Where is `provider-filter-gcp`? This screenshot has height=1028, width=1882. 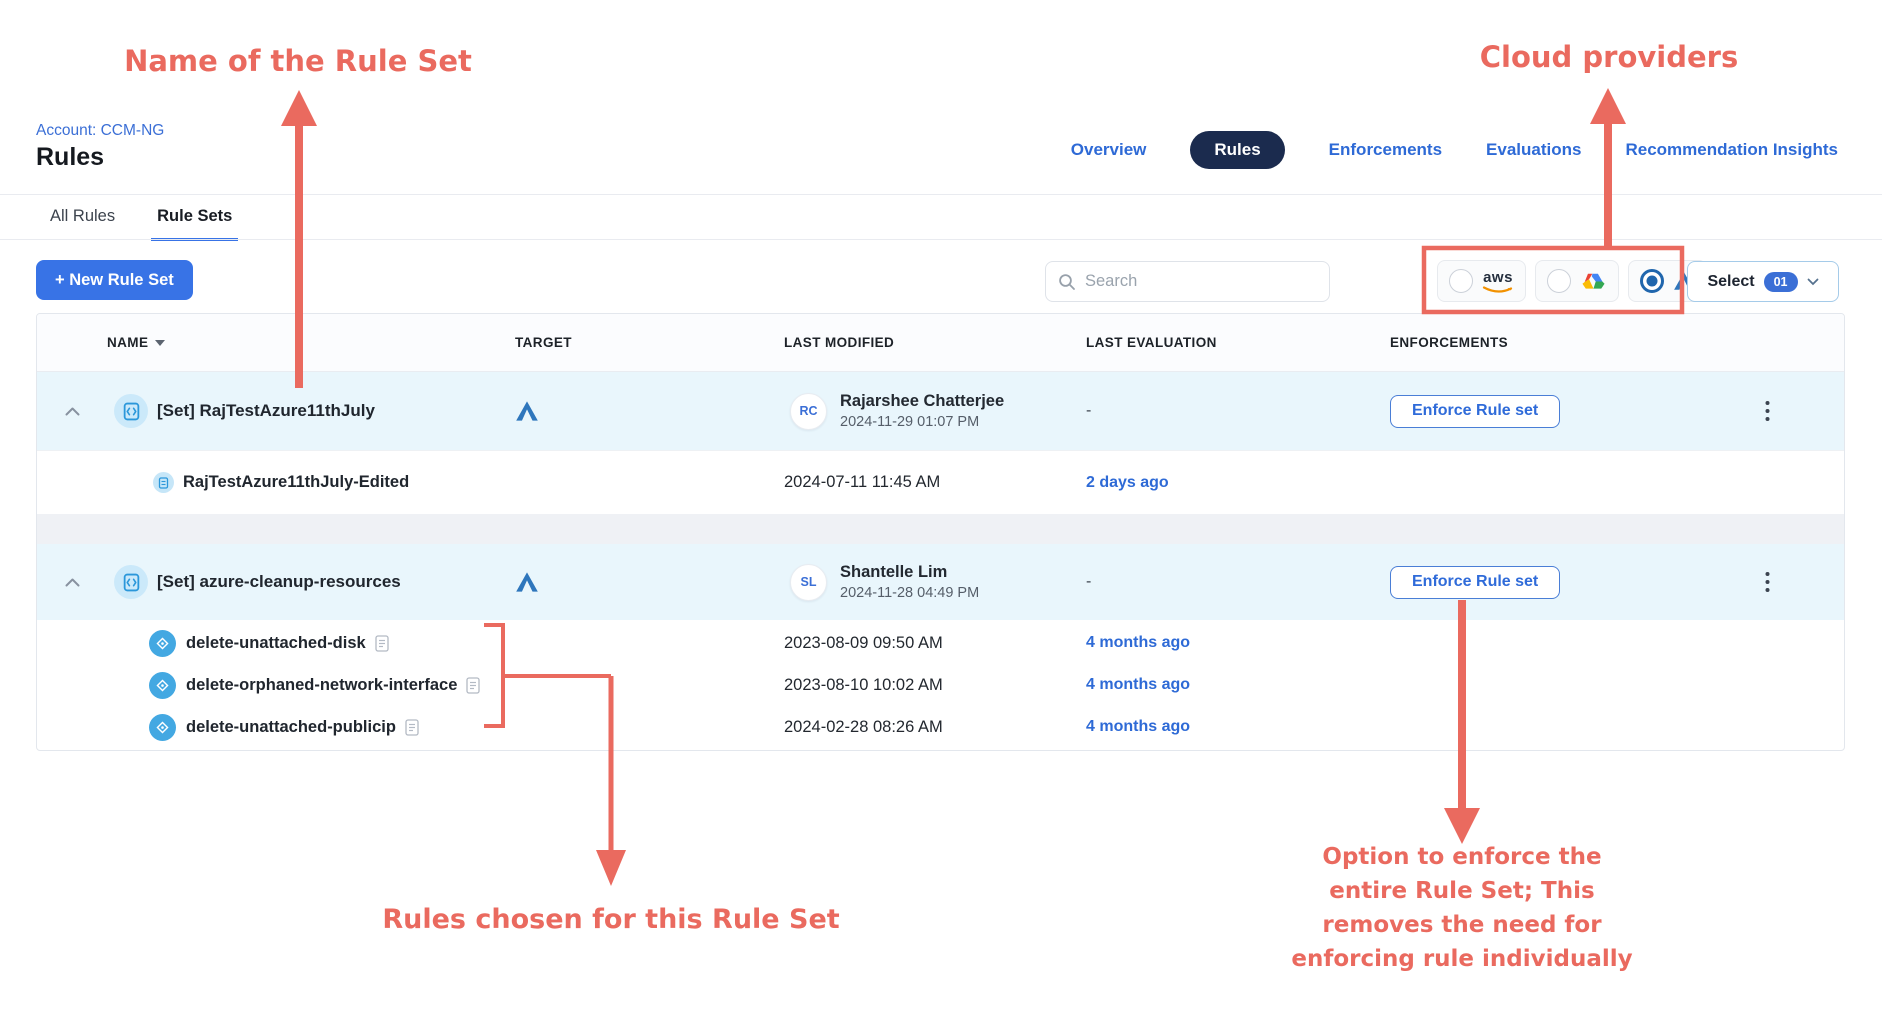 provider-filter-gcp is located at coordinates (1577, 281).